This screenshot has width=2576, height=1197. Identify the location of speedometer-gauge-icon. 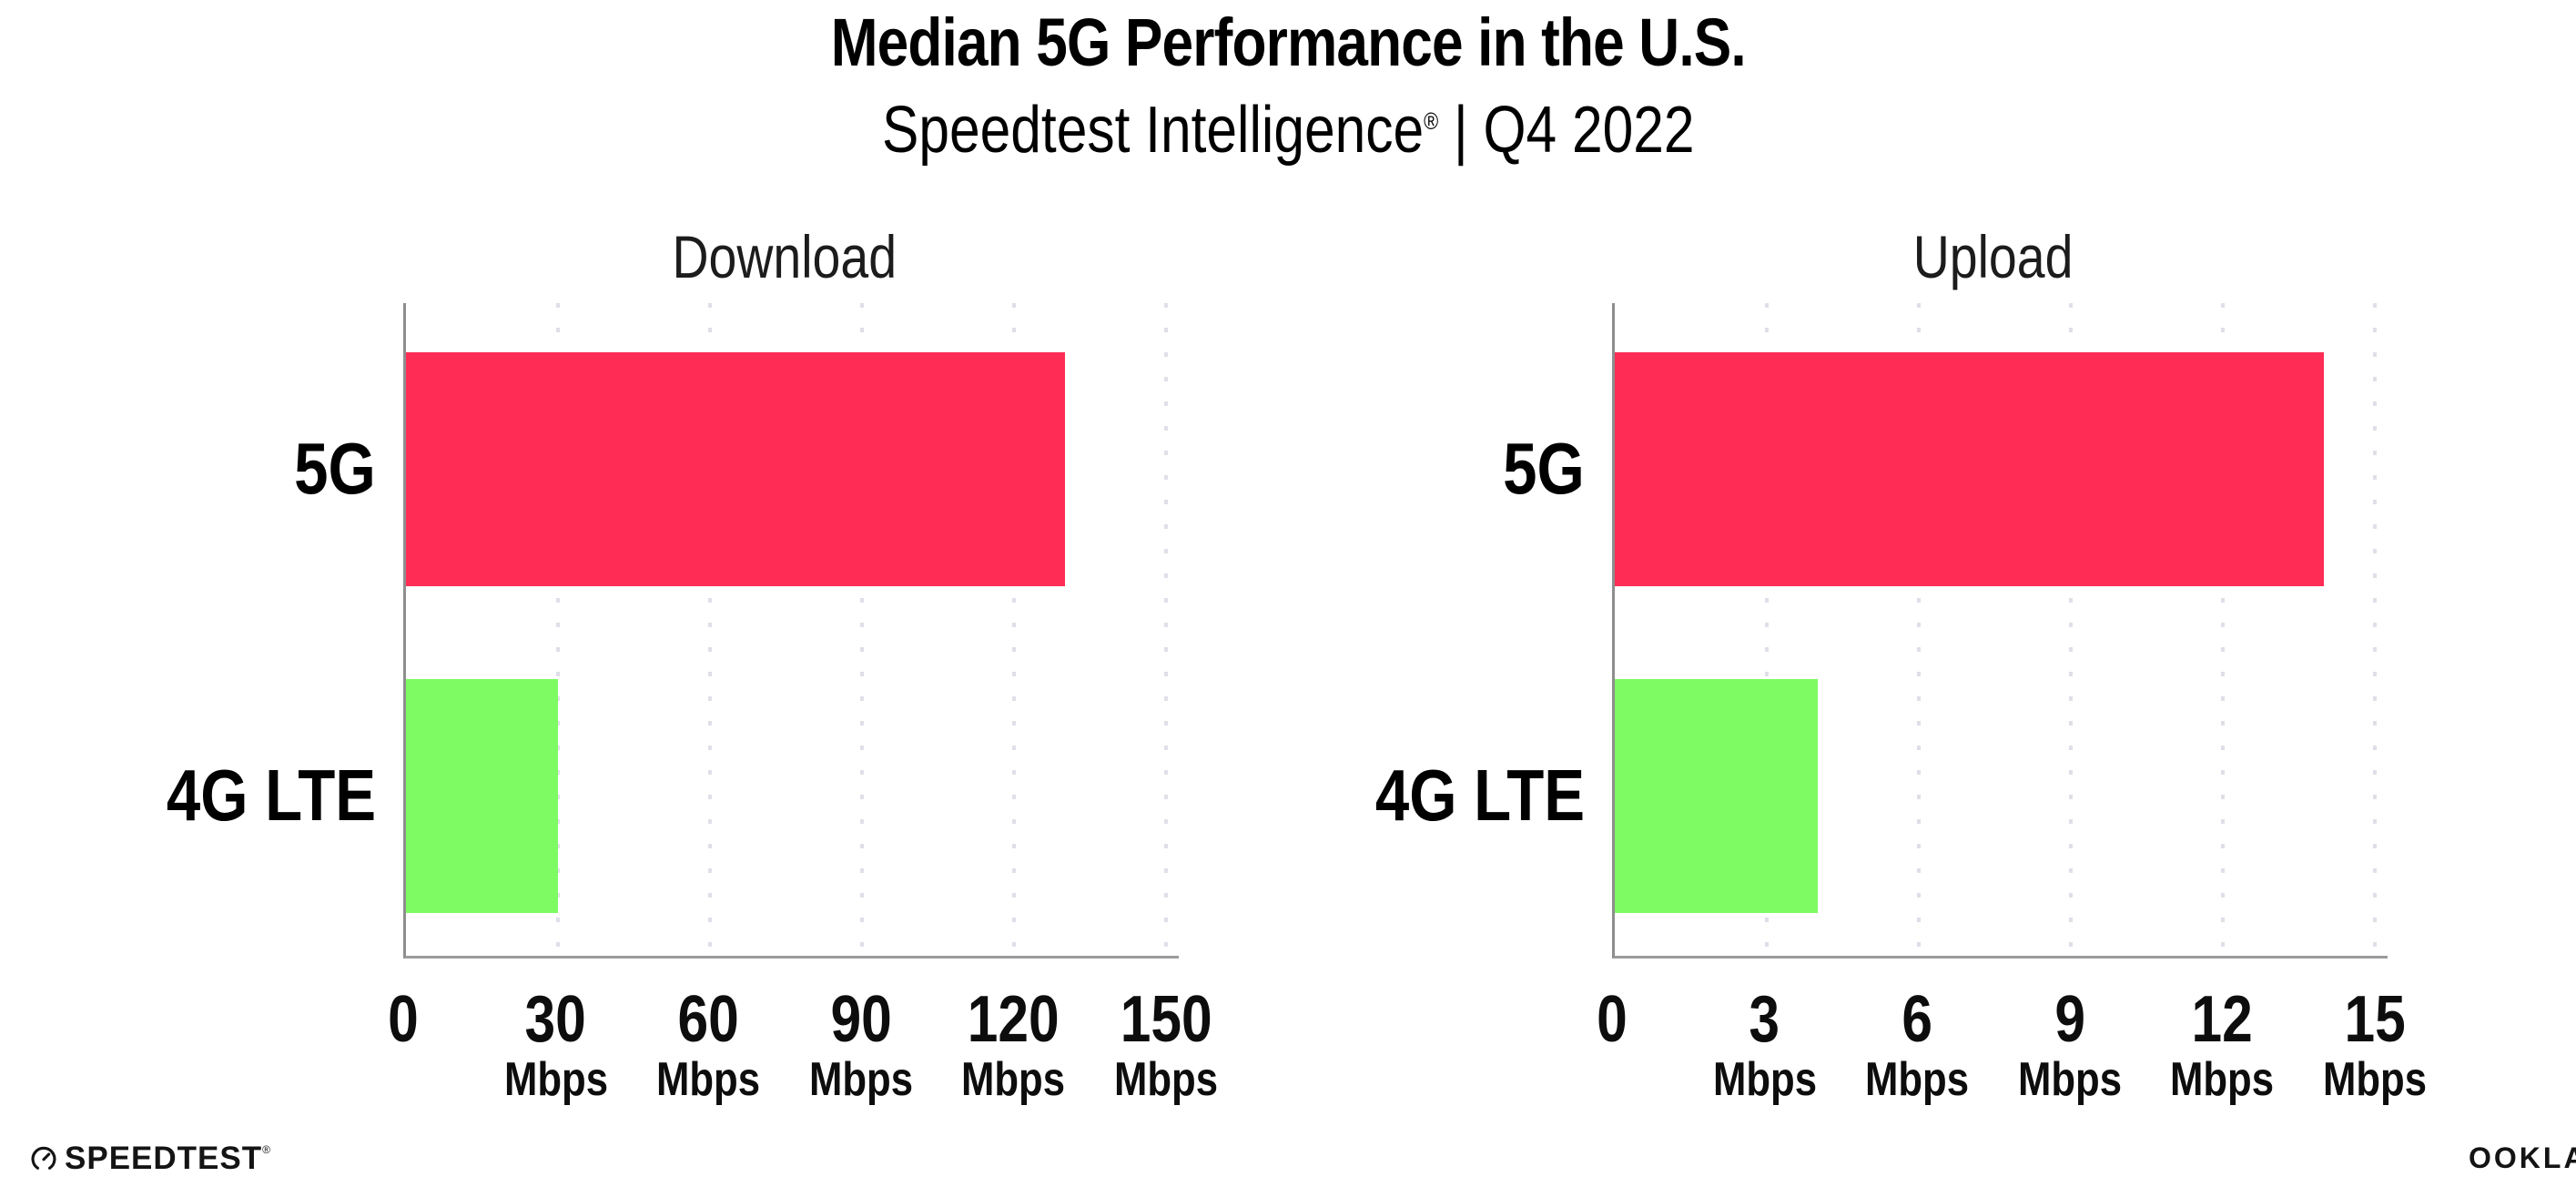
(43, 1158).